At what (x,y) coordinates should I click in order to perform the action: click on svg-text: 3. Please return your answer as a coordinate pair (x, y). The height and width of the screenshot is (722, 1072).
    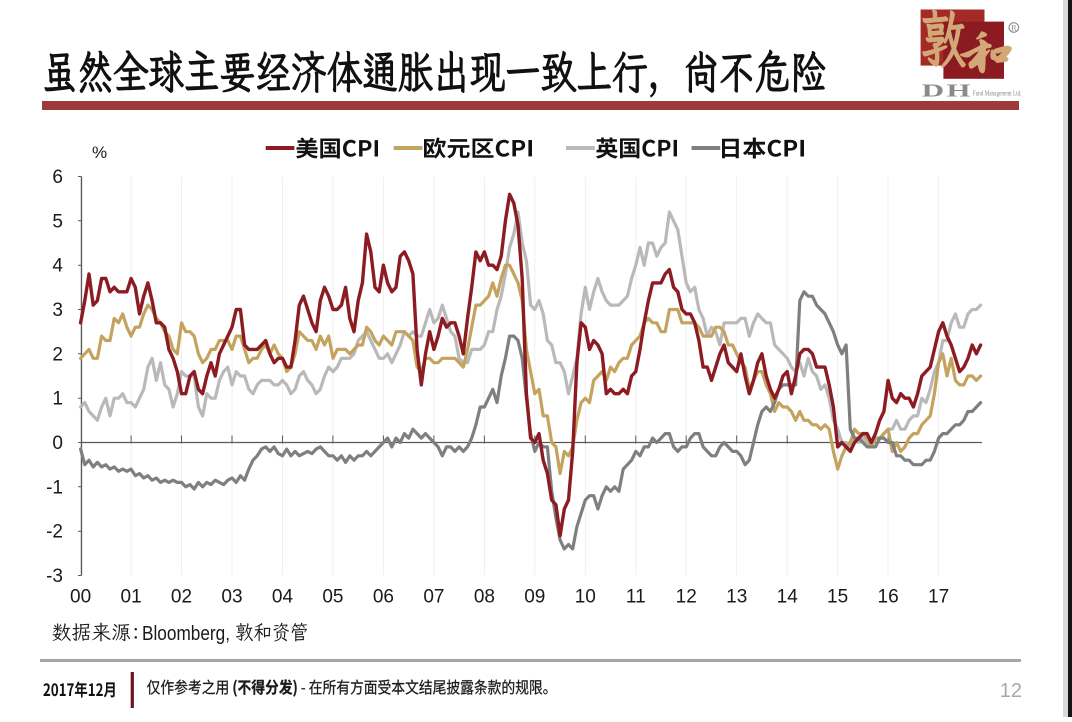
    Looking at the image, I should click on (57, 310).